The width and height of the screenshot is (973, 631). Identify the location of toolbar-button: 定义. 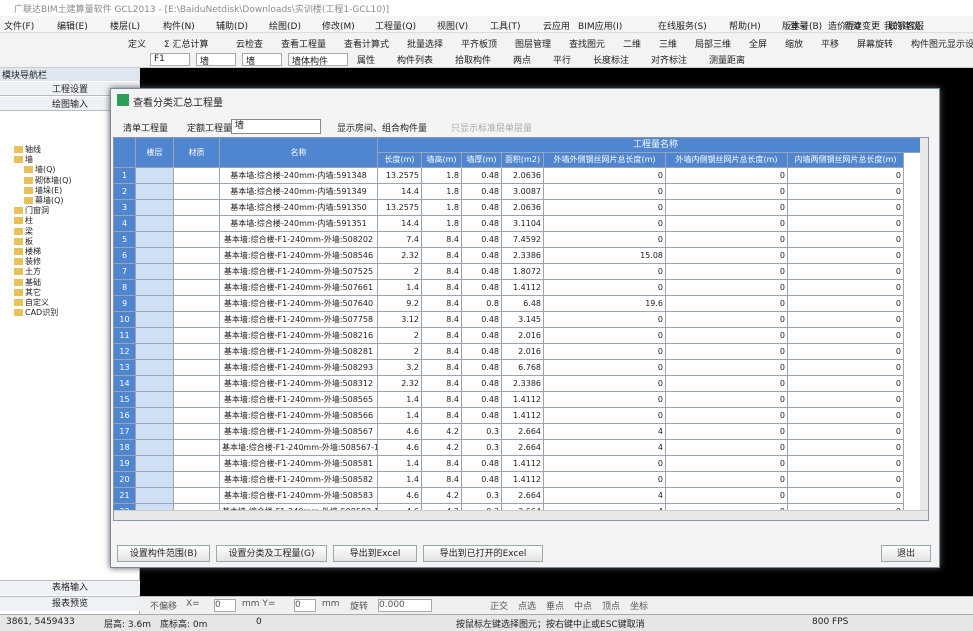
(137, 45).